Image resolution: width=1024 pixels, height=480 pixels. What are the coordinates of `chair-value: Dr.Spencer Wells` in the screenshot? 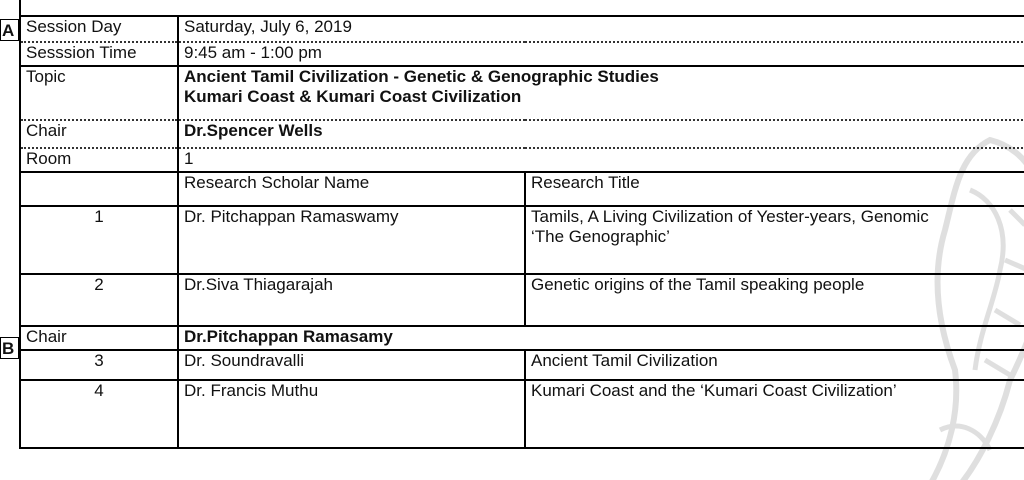 It's located at (600, 134).